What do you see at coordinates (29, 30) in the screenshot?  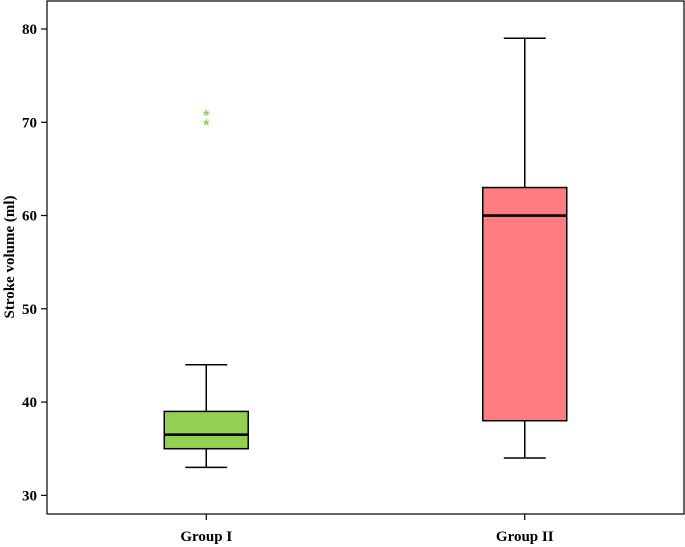 I see `y-tick-label: 80` at bounding box center [29, 30].